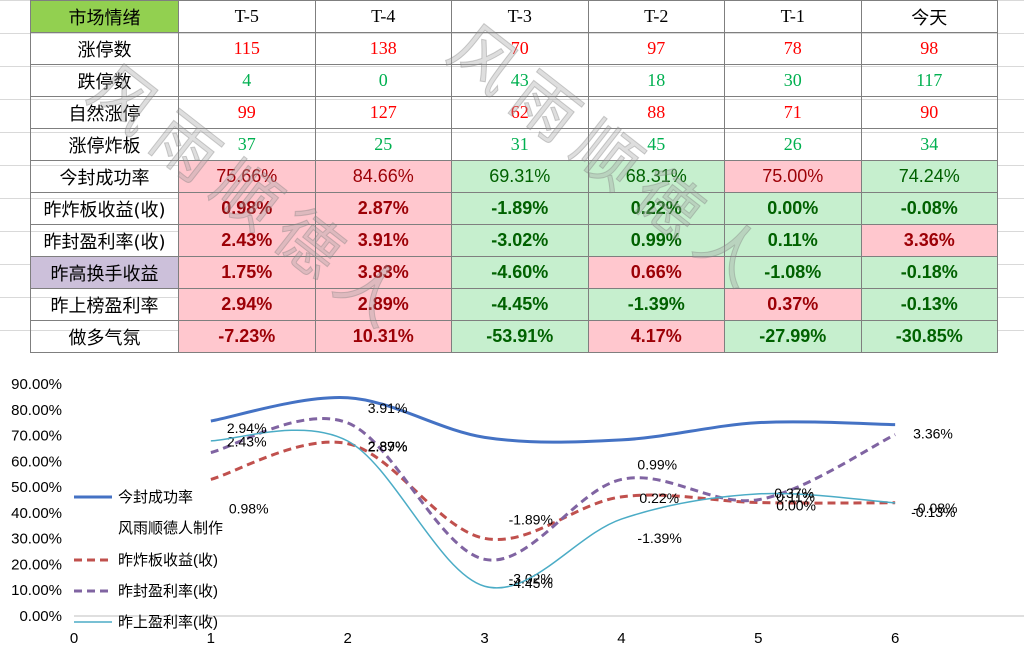  I want to click on header-label: 市场情绪, so click(104, 16).